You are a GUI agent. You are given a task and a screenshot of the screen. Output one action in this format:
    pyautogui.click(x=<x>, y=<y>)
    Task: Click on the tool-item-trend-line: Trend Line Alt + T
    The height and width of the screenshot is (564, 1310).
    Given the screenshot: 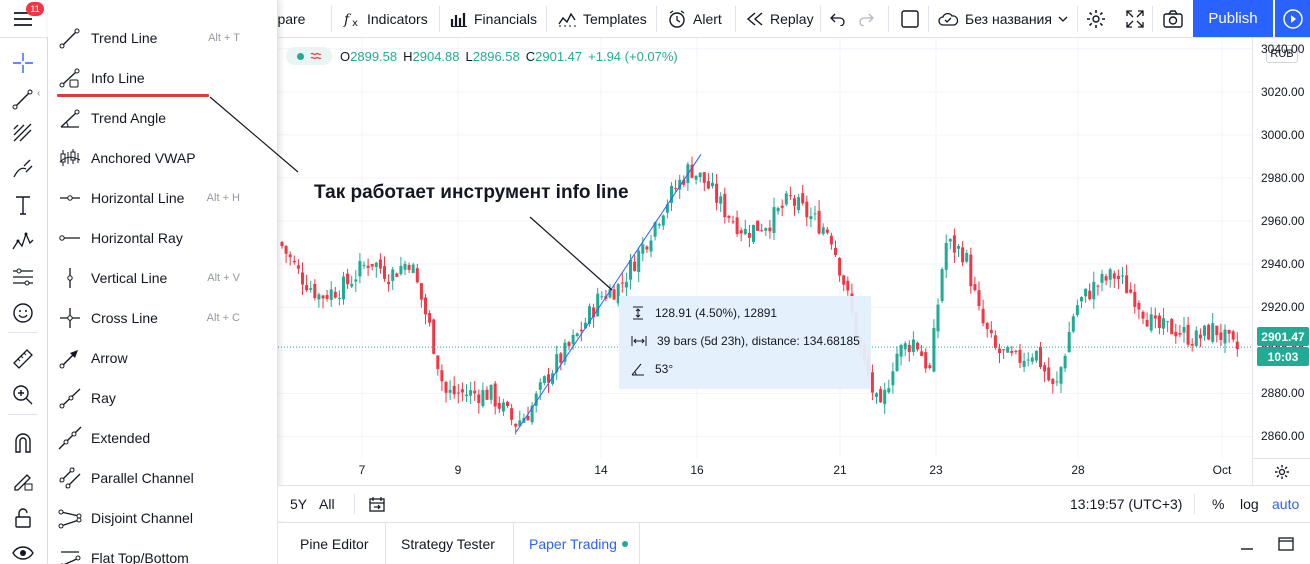 What is the action you would take?
    pyautogui.click(x=162, y=38)
    